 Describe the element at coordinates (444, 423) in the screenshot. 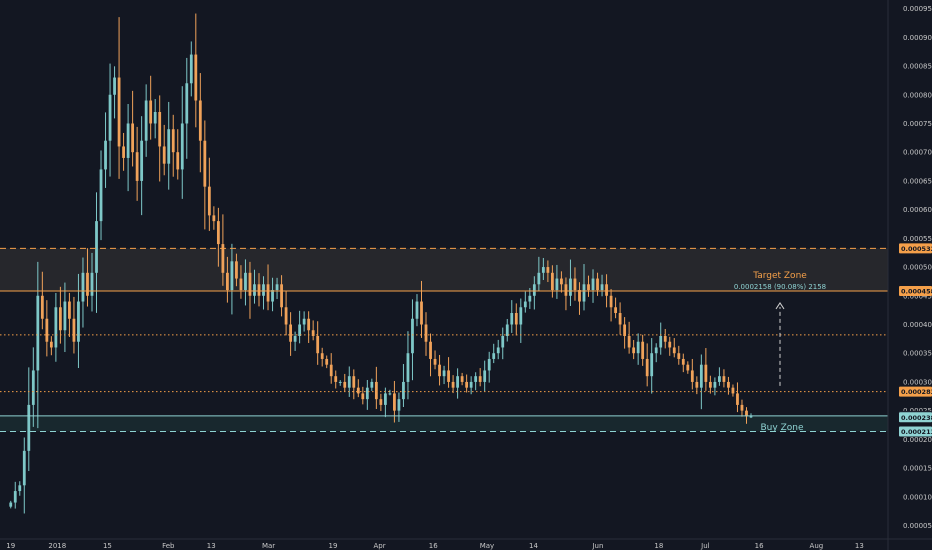

I see `buy-zone-band` at that location.